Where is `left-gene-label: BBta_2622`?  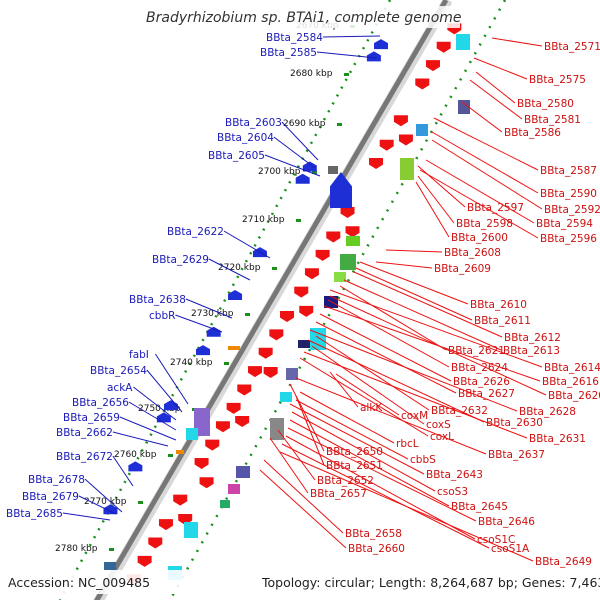
left-gene-label: BBta_2622 is located at coordinates (195, 232).